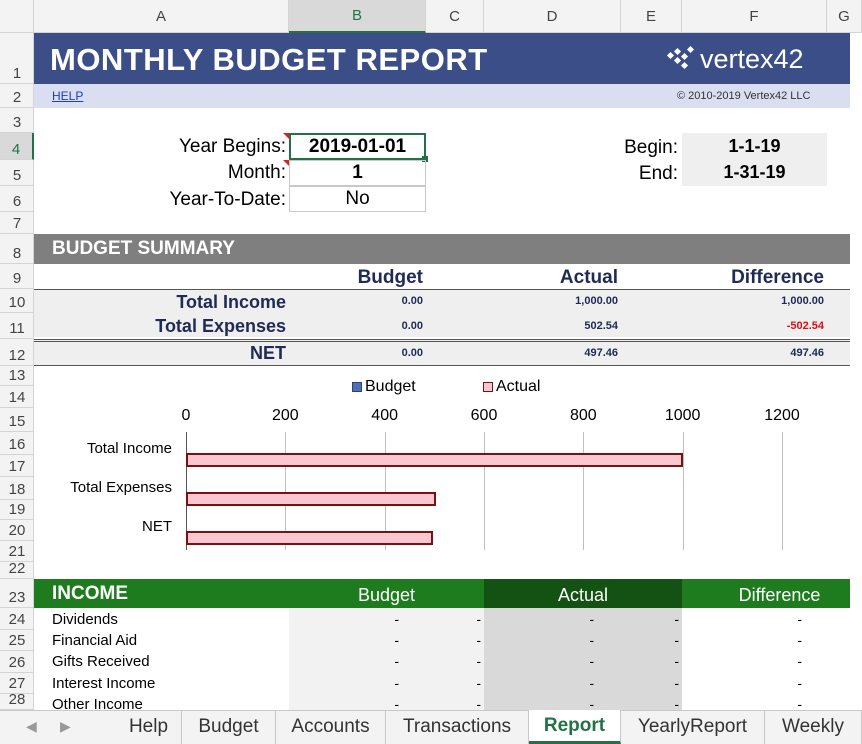 Image resolution: width=862 pixels, height=744 pixels. I want to click on logo-mark-icon, so click(681, 60).